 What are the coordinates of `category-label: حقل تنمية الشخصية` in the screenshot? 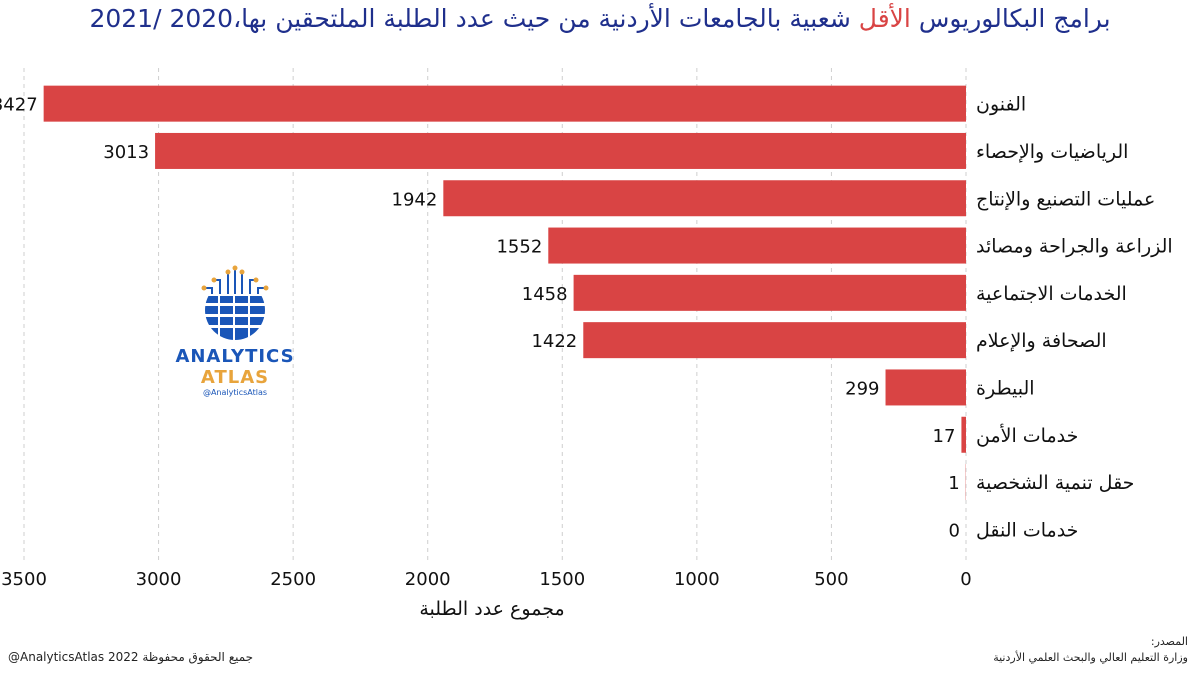 It's located at (1055, 483).